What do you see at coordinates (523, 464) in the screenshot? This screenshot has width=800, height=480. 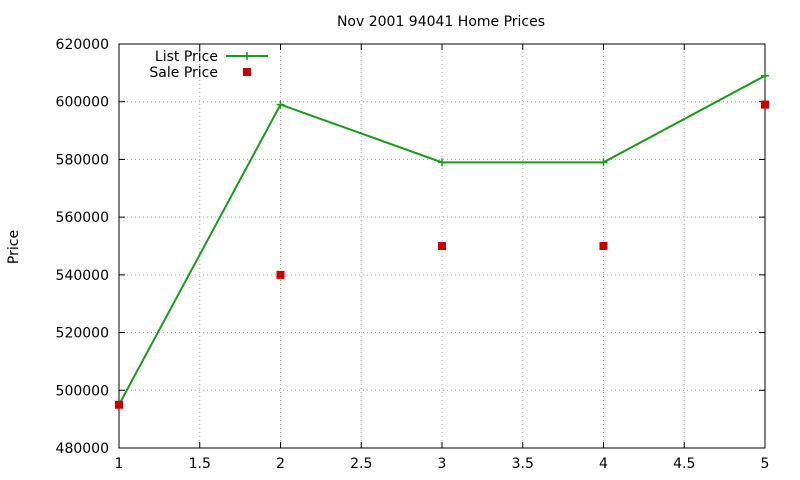 I see `x-tick-label: 3.5` at bounding box center [523, 464].